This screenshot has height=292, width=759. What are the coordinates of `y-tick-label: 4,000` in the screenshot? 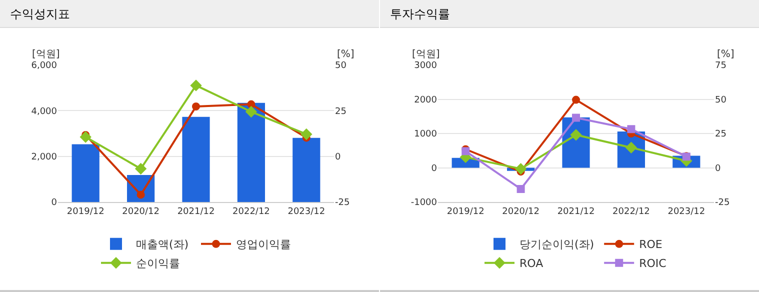 It's located at (44, 111).